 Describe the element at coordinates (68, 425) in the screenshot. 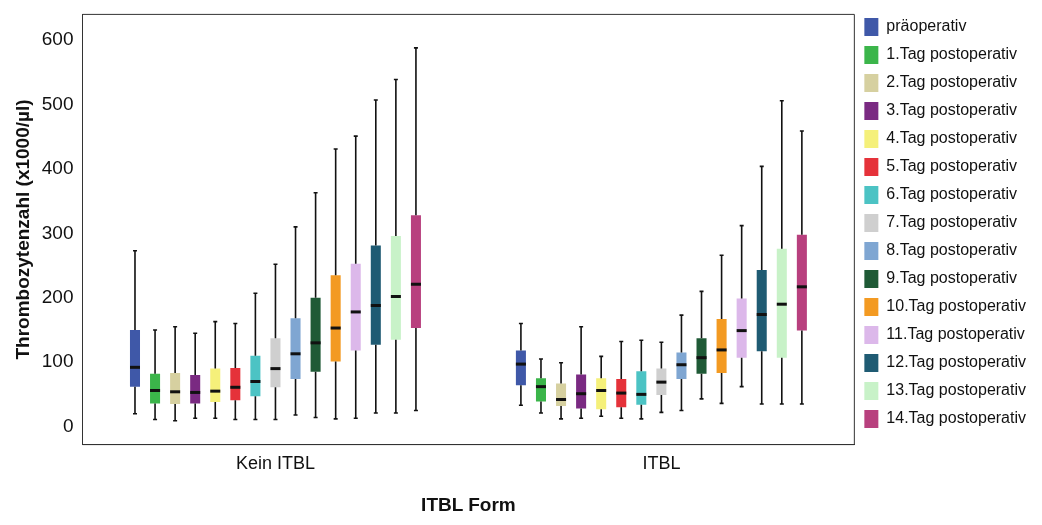

I see `y-tick-label: 0` at that location.